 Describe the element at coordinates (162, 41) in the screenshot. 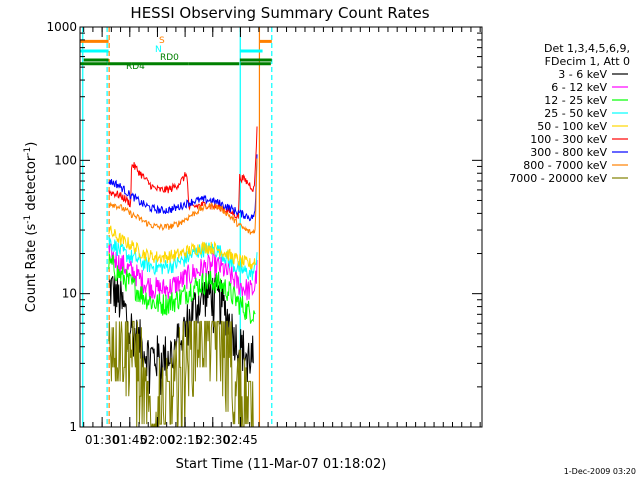

I see `flag-label-s: S` at that location.